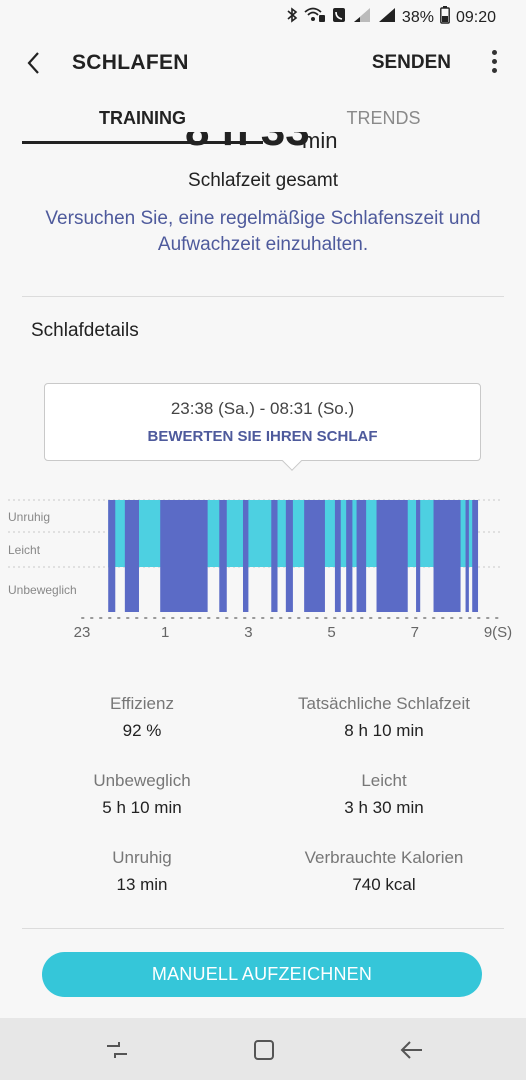  Describe the element at coordinates (142, 871) in the screenshot. I see `stat-restless: Unruhig 13 min` at that location.